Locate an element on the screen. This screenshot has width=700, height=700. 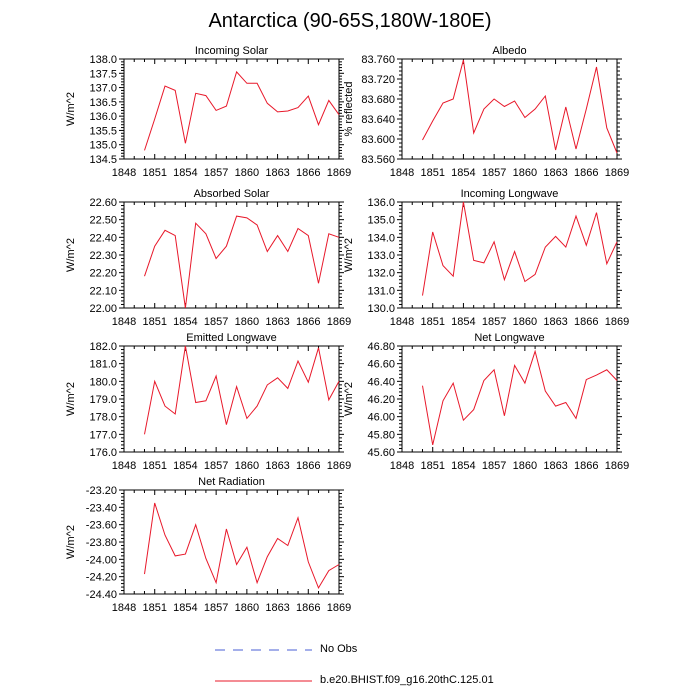
y-tick-label: 136.0 is located at coordinates (381, 203).